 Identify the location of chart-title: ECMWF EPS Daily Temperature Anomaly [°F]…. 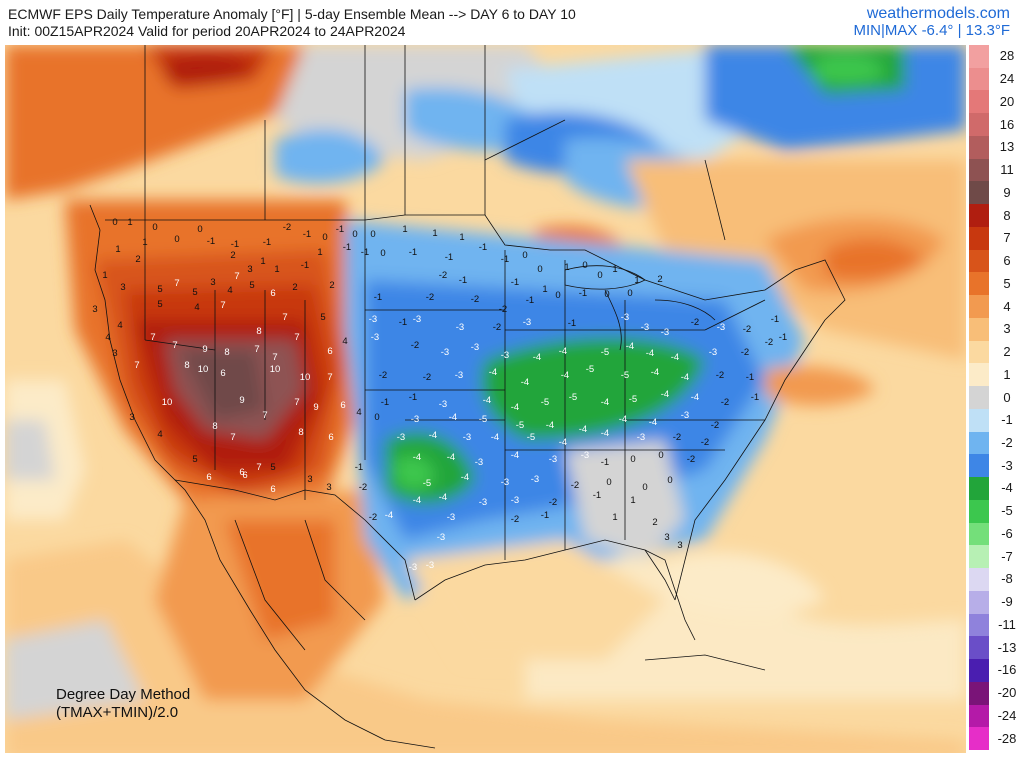
(292, 14).